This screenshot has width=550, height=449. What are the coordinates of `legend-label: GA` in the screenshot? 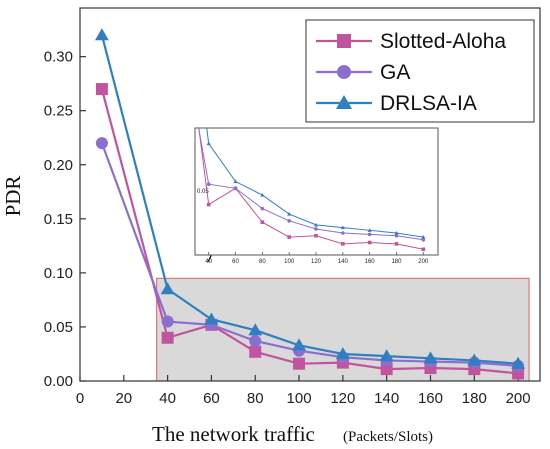 It's located at (395, 72).